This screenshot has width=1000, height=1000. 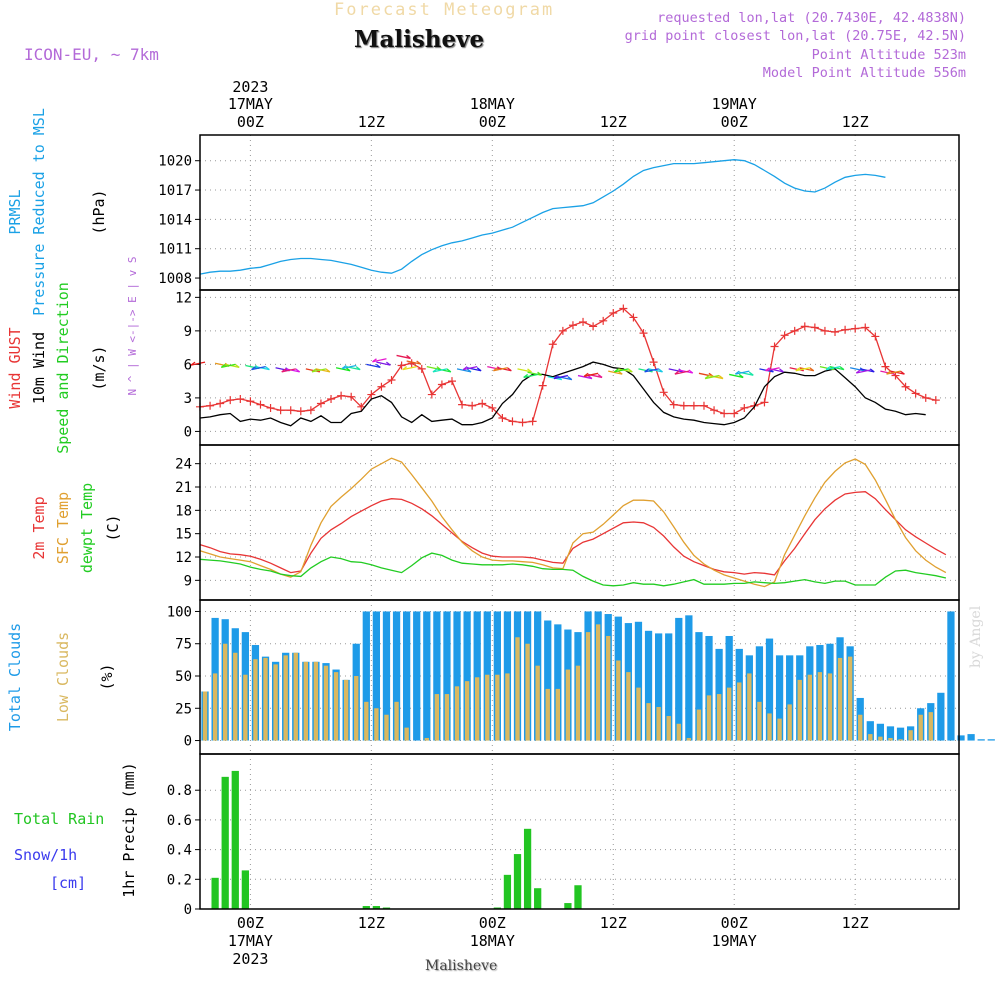 What do you see at coordinates (129, 829) in the screenshot?
I see `panel5-y-label: 1hr Precip (mm)` at bounding box center [129, 829].